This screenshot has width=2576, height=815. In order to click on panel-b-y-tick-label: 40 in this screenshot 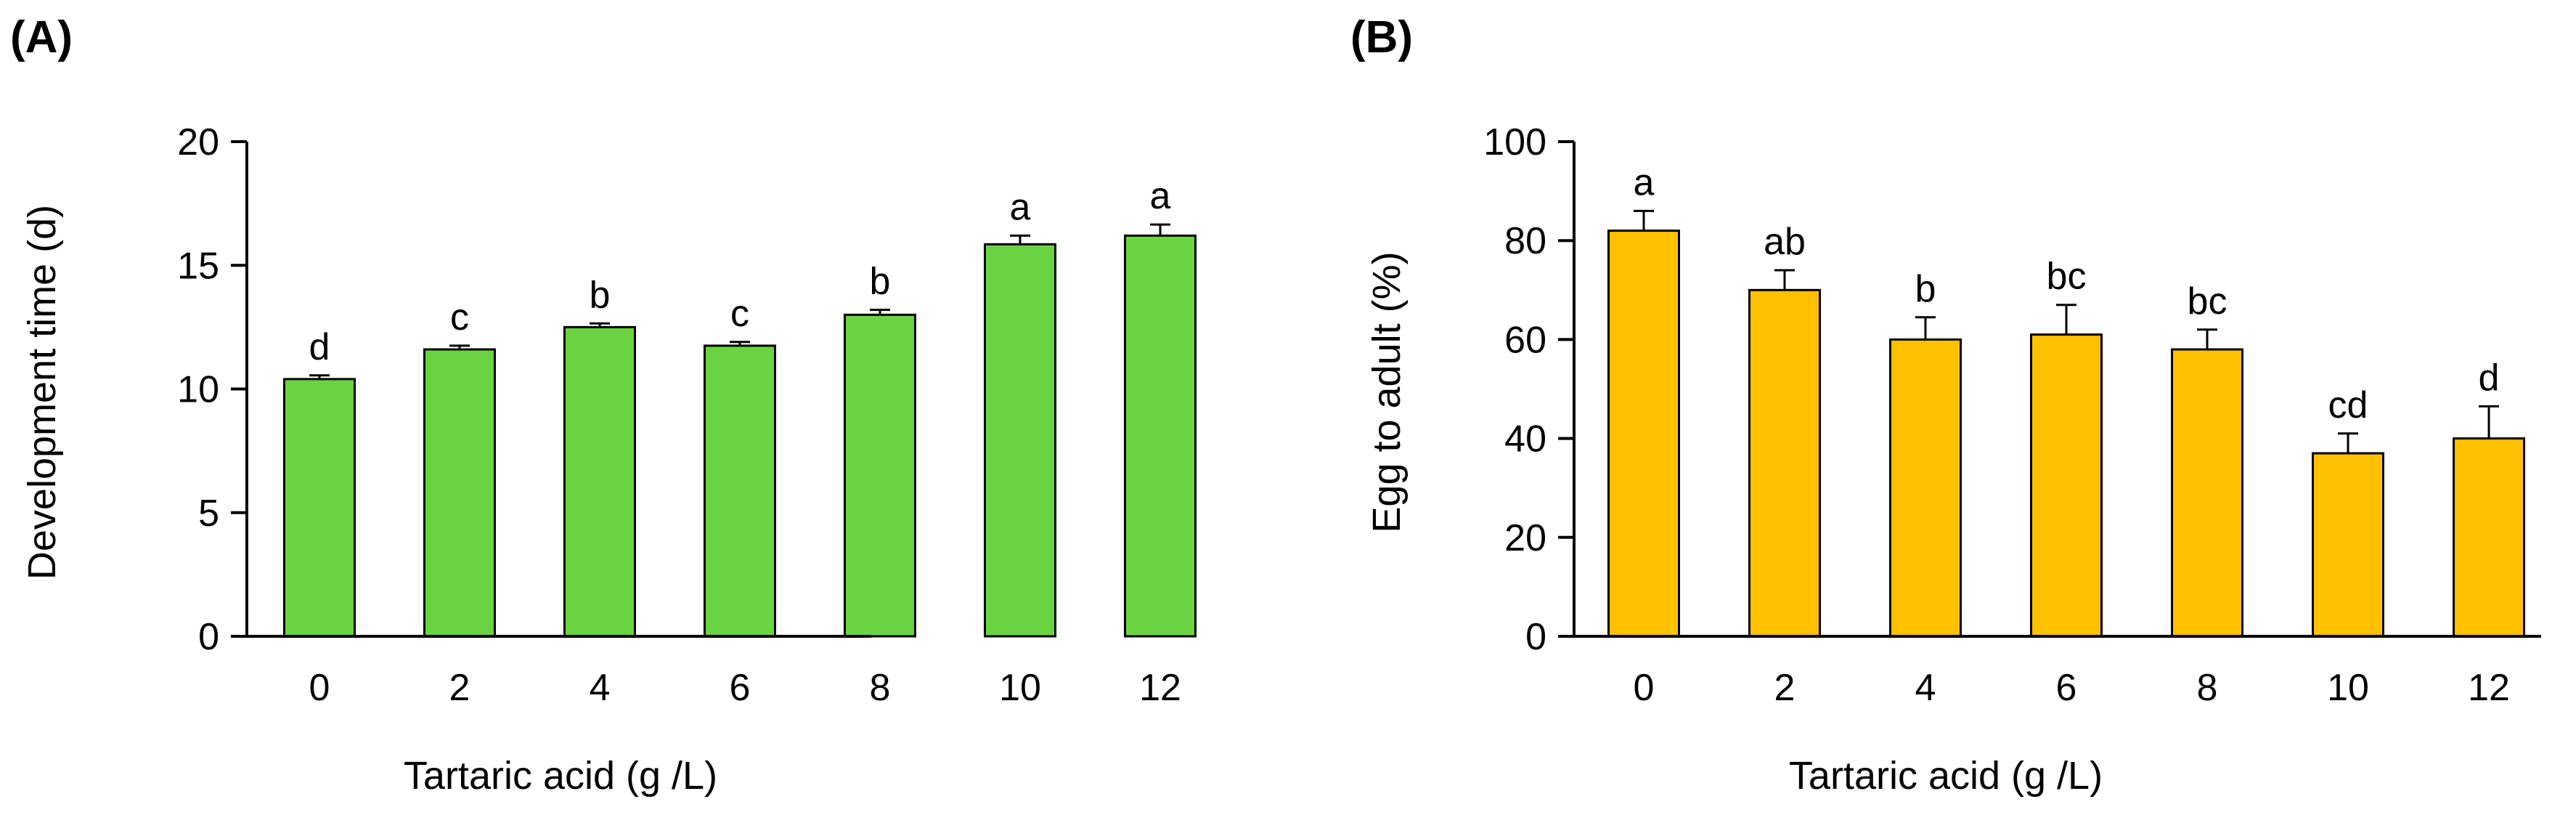, I will do `click(1525, 440)`.